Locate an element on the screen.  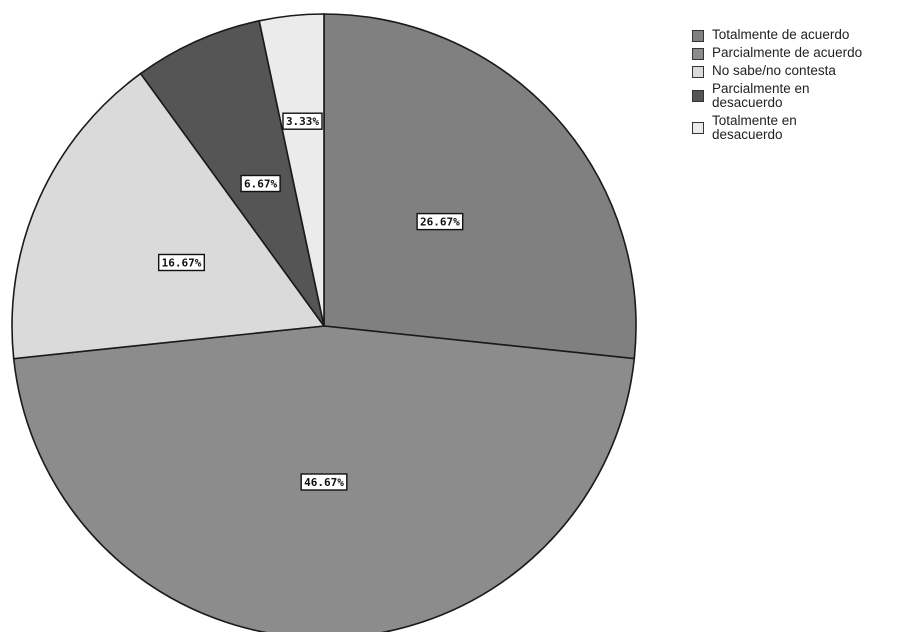
svg-text: 16.67% is located at coordinates (182, 263).